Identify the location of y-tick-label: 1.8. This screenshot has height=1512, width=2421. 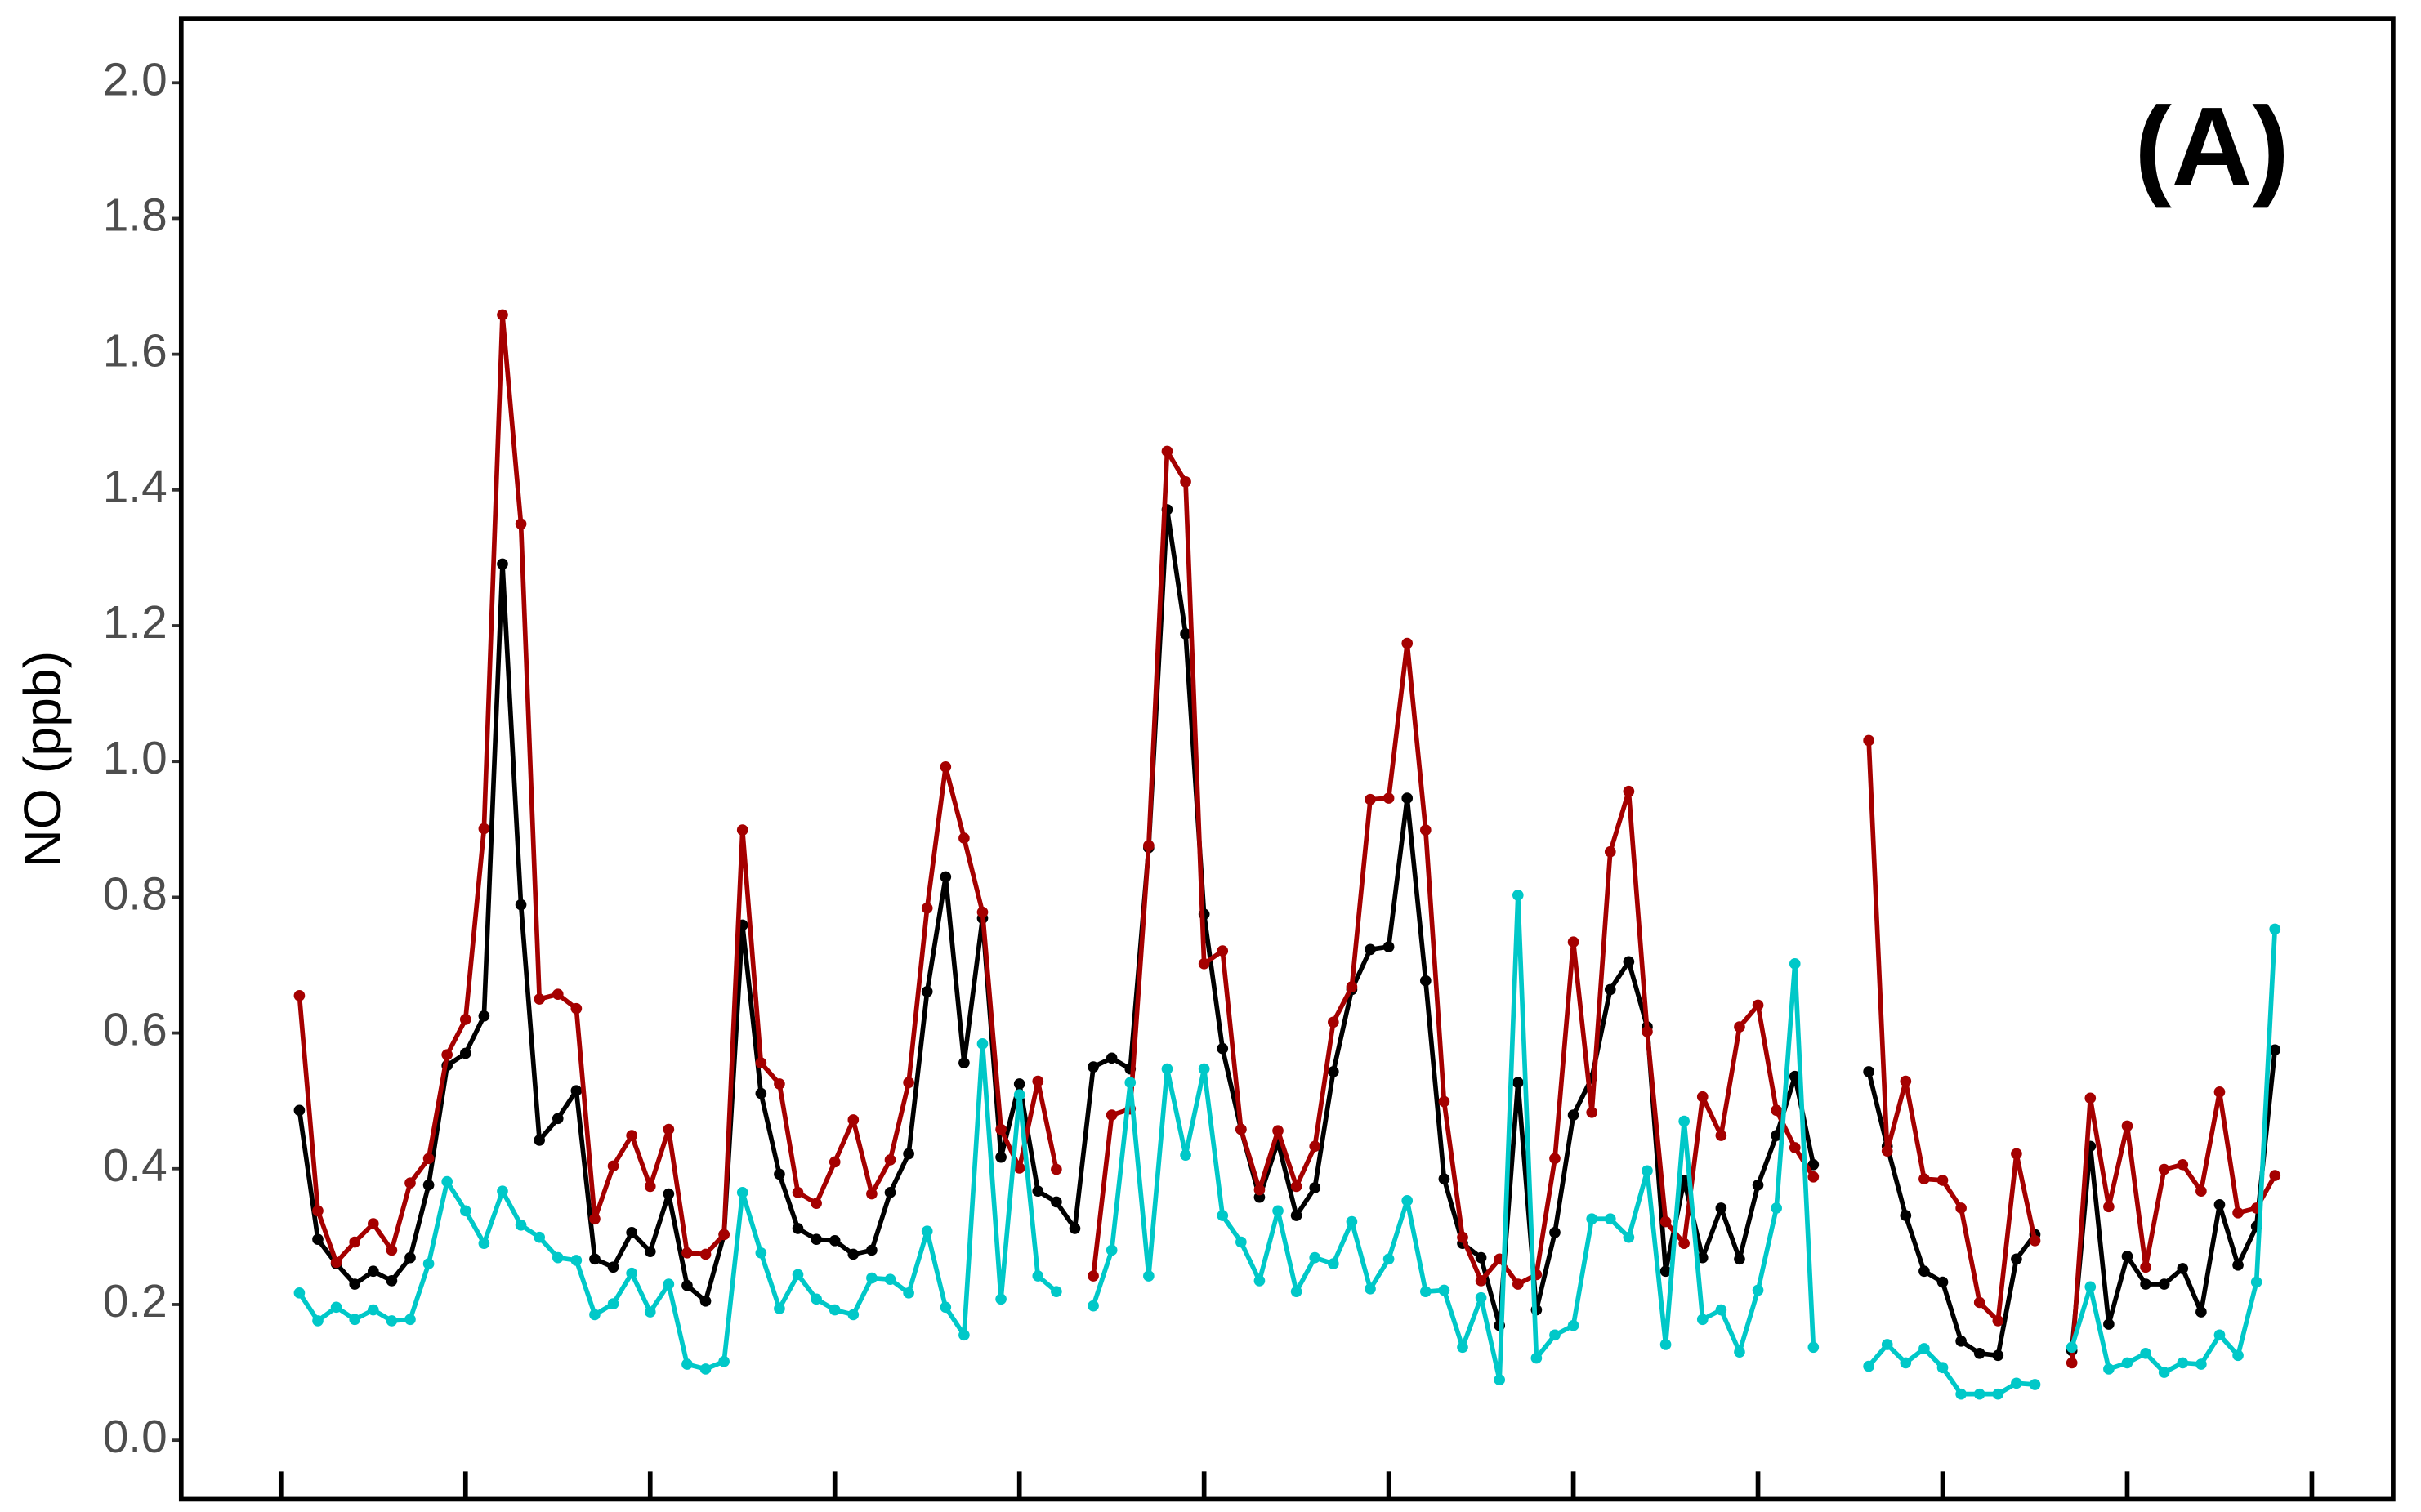
(135, 215).